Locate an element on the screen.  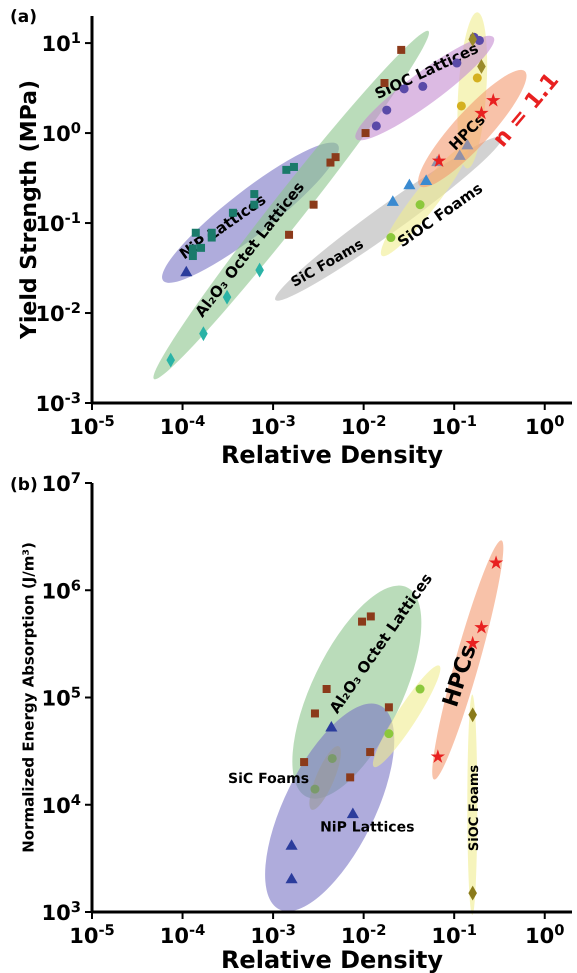
annotation: HPCs is located at coordinates (460, 676).